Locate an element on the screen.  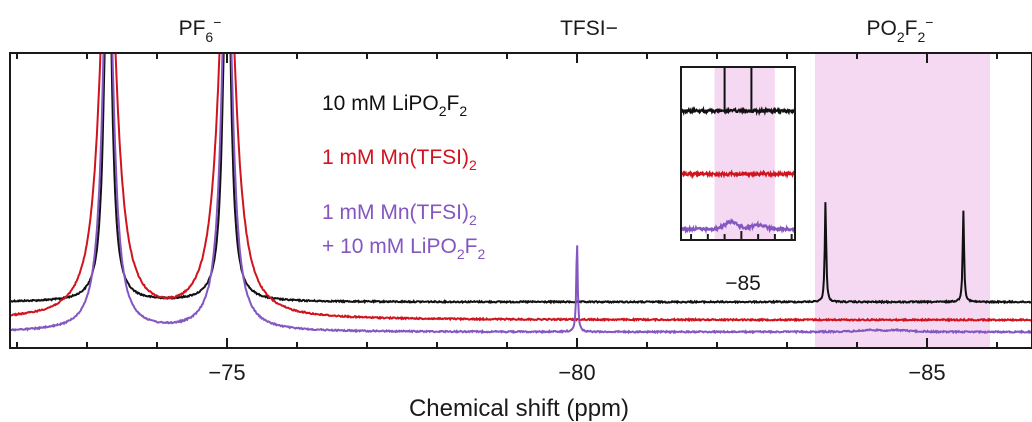
inset-frame is located at coordinates (738, 153).